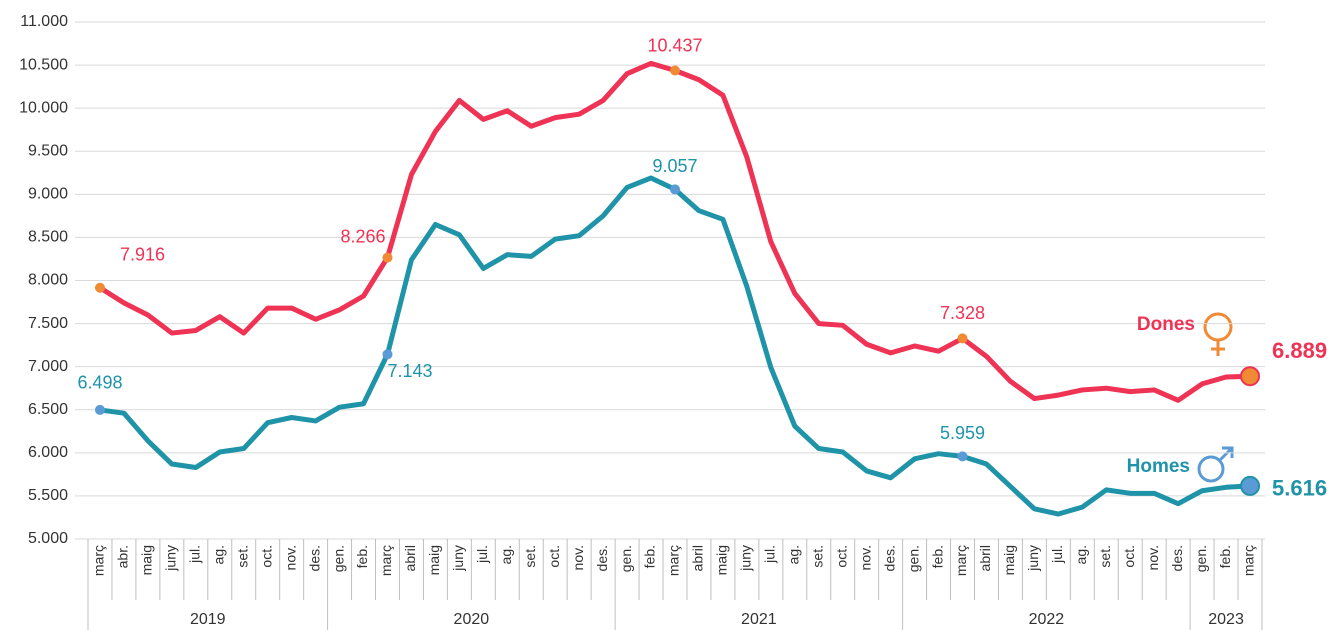 The height and width of the screenshot is (630, 1332). I want to click on data-label: 6.498, so click(99, 383).